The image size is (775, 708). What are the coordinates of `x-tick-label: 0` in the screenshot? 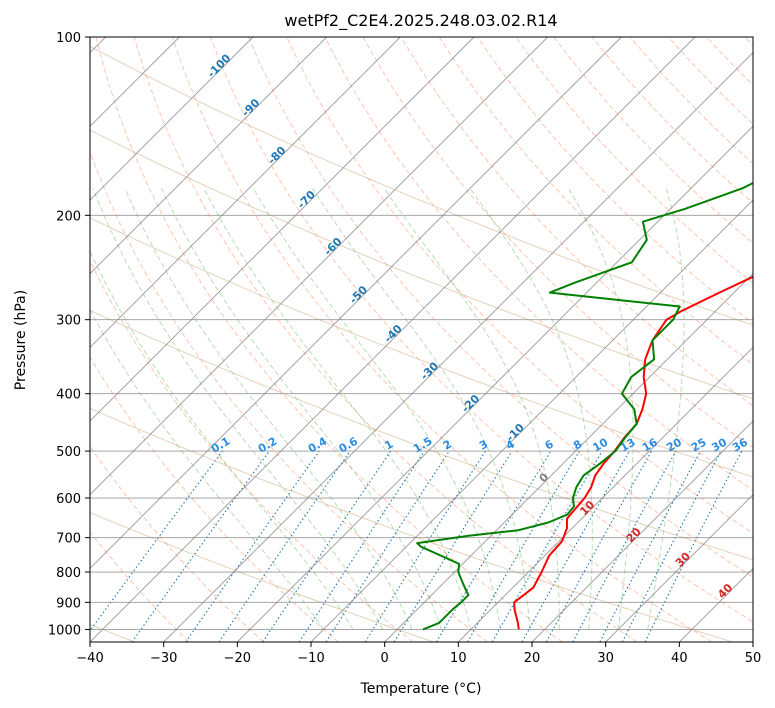 It's located at (385, 658).